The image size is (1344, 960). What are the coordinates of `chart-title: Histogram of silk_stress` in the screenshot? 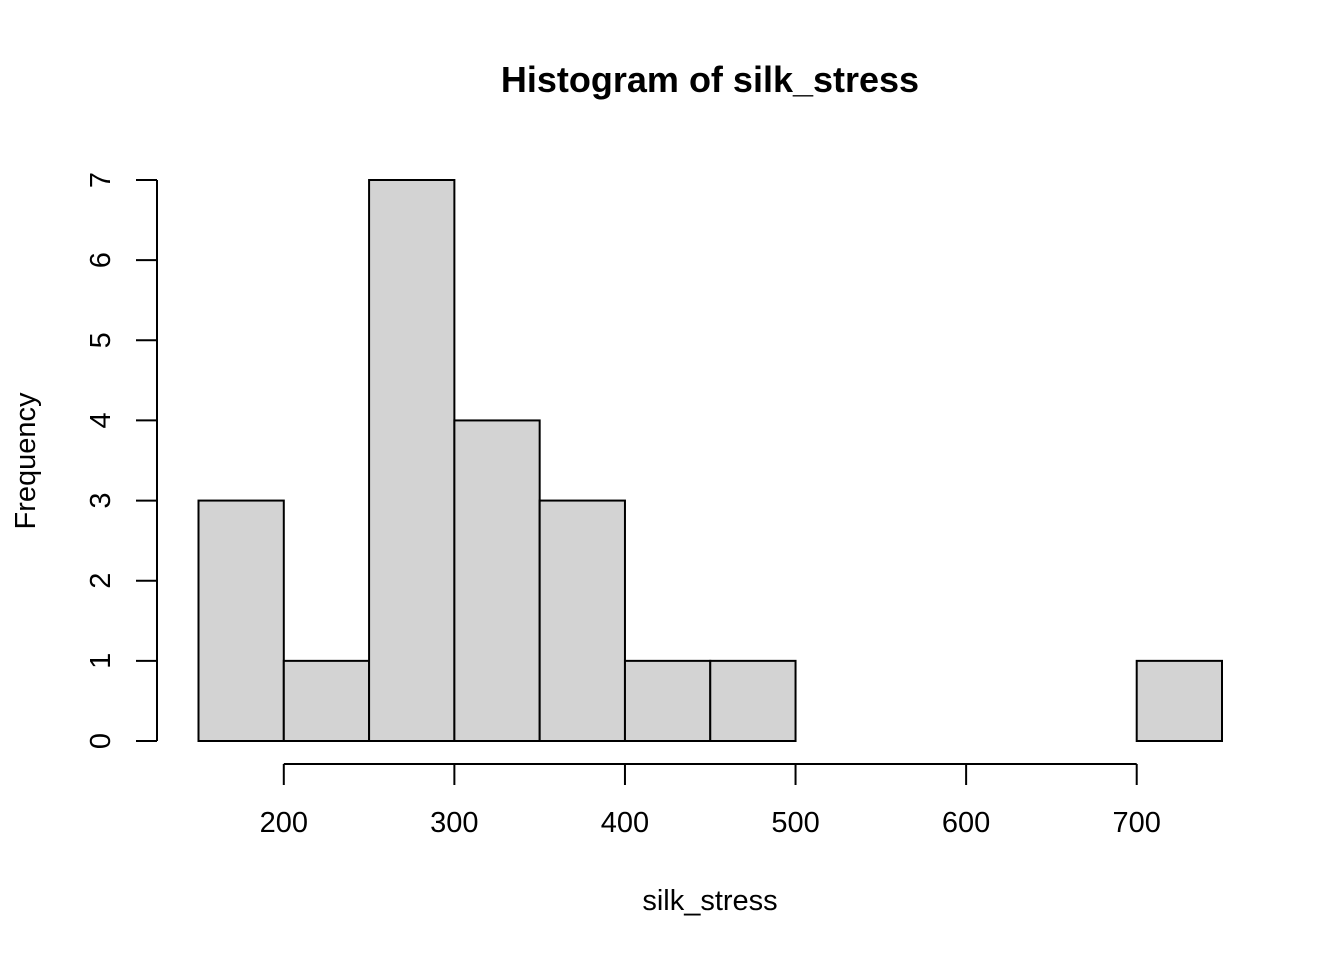 It's located at (710, 79).